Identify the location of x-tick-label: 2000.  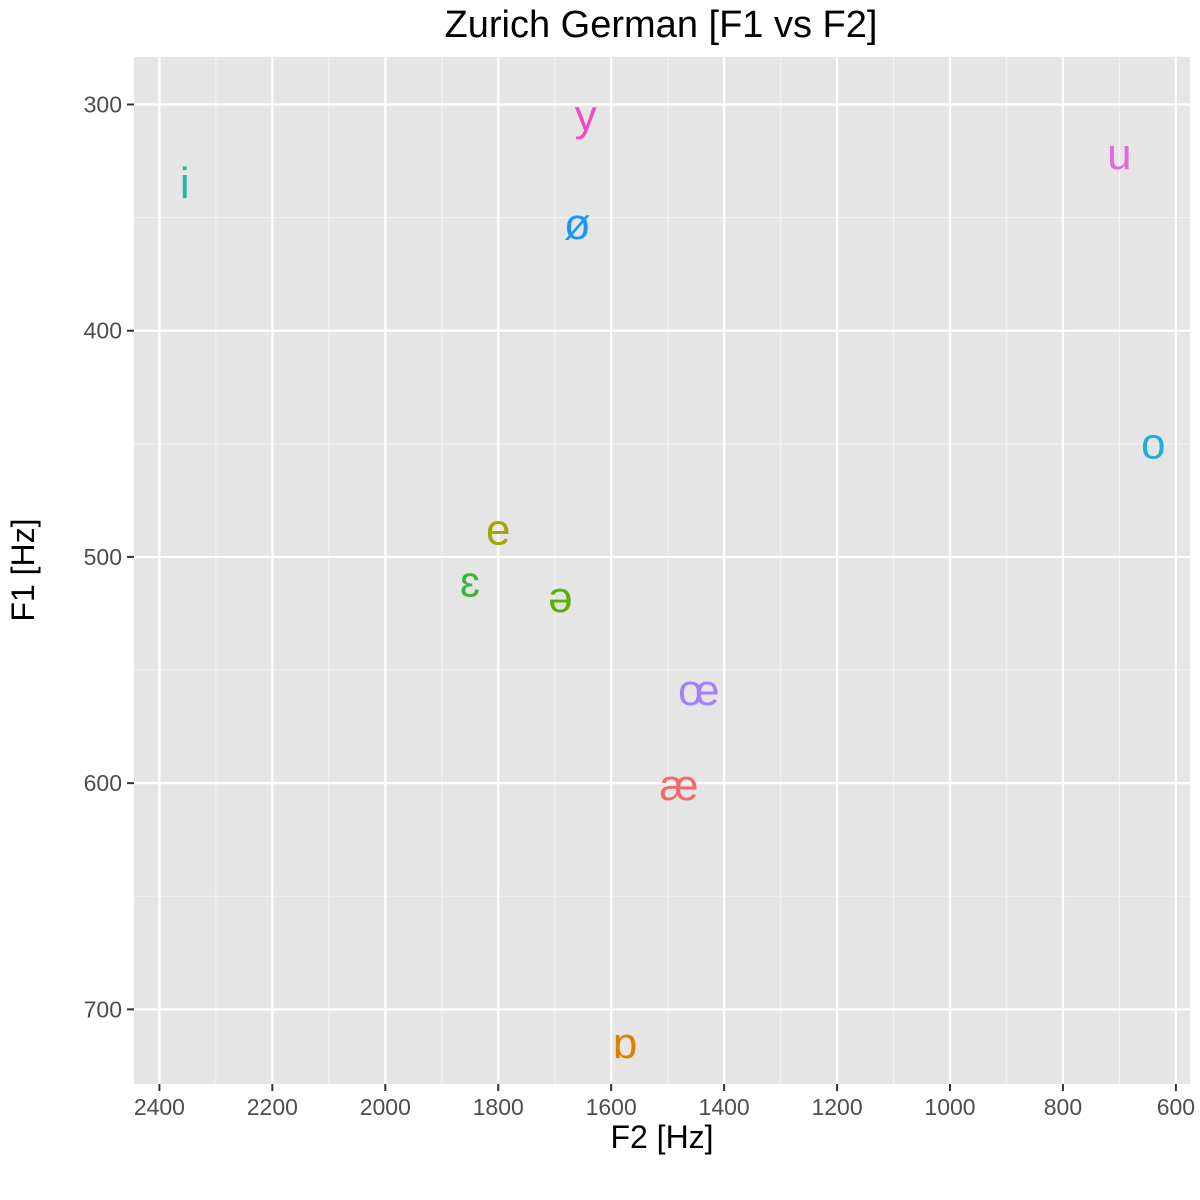
(385, 1107).